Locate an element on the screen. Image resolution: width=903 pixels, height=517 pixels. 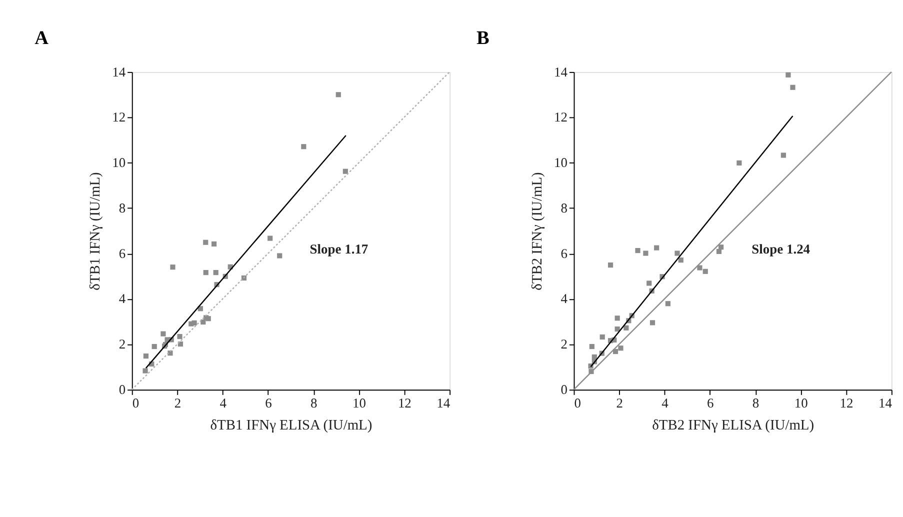
chart-title: B is located at coordinates (483, 39).